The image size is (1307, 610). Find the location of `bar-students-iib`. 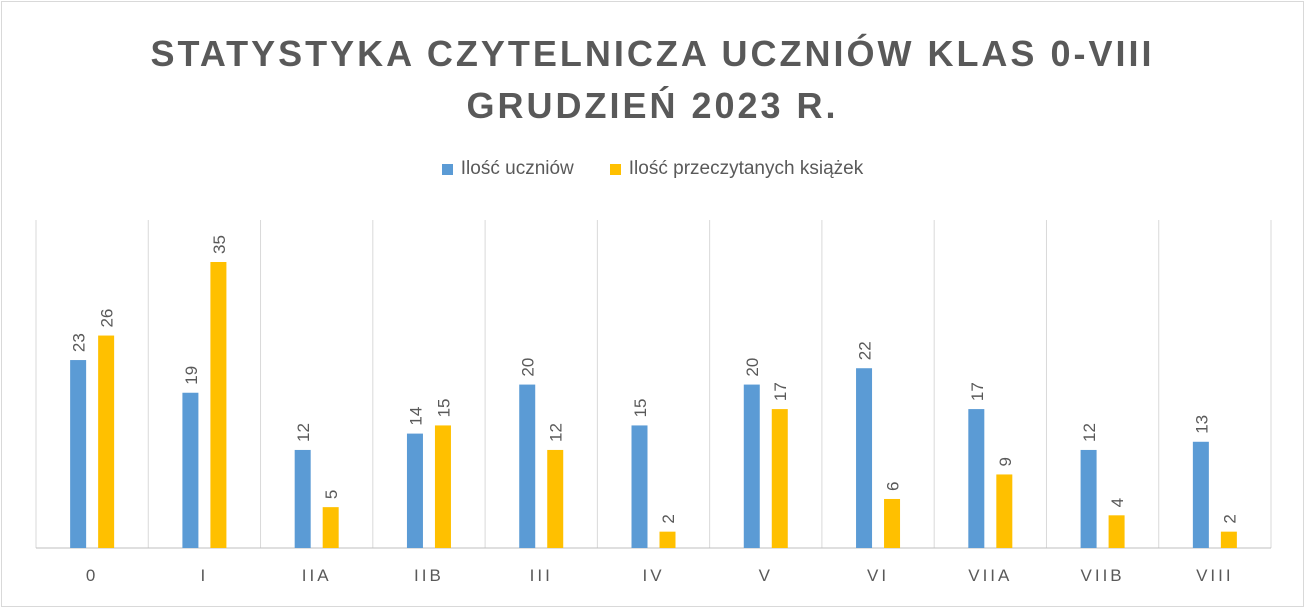

bar-students-iib is located at coordinates (414, 490).